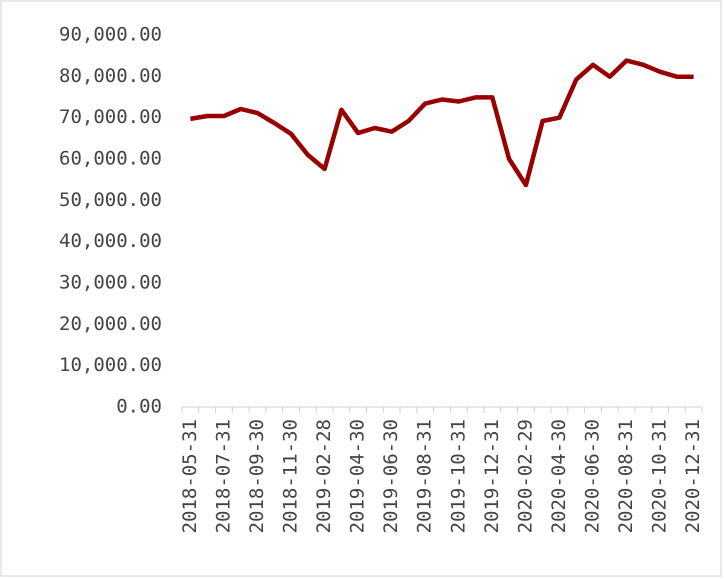 Image resolution: width=724 pixels, height=579 pixels. What do you see at coordinates (592, 476) in the screenshot?
I see `x-tick-label: 2020-06-30` at bounding box center [592, 476].